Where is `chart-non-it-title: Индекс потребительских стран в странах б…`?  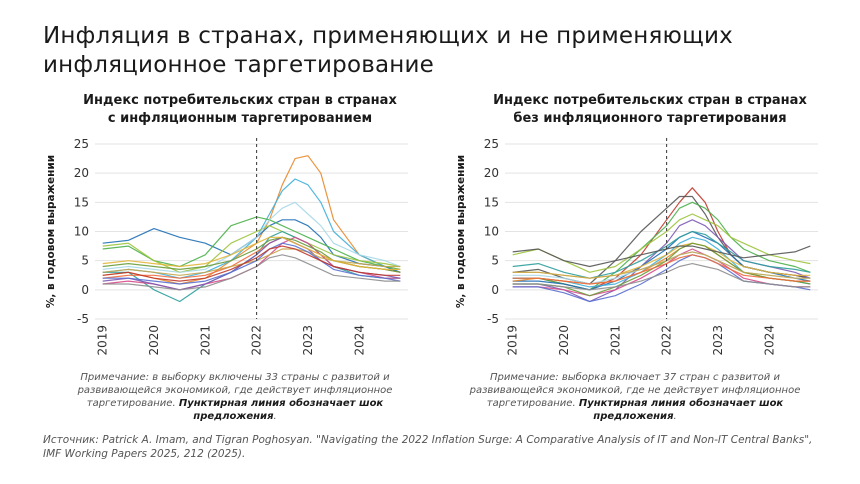 chart-non-it-title: Индекс потребительских стран в странах б… is located at coordinates (650, 110).